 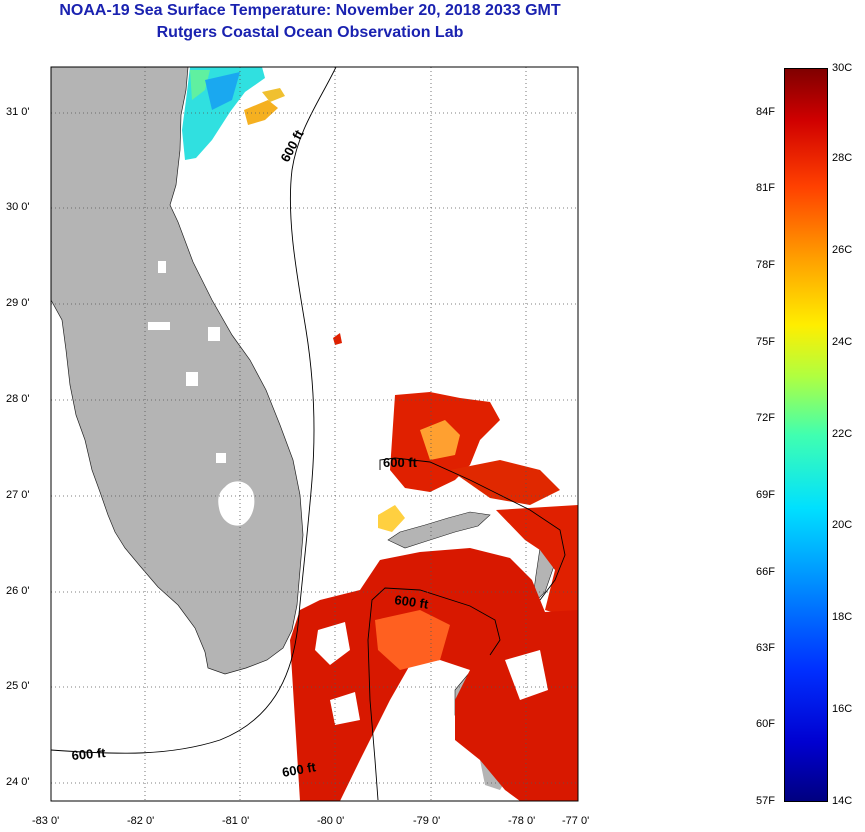 I want to click on lon-label: -78 0', so click(x=522, y=821).